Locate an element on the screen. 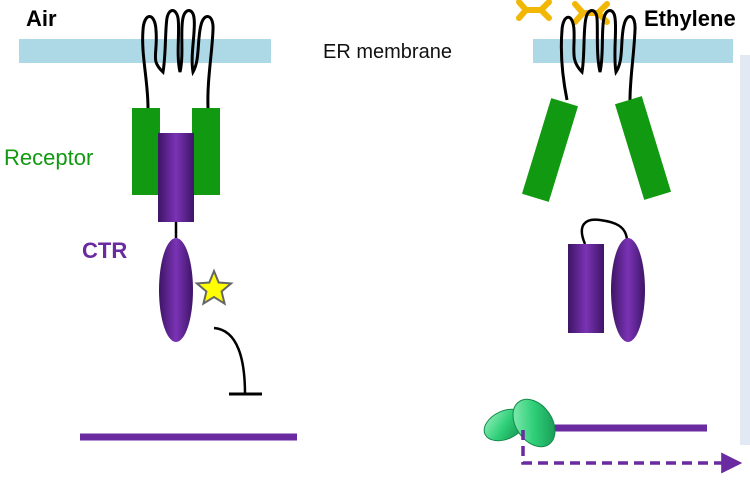 Image resolution: width=750 pixels, height=483 pixels. receptor-block-right-a is located at coordinates (550, 150).